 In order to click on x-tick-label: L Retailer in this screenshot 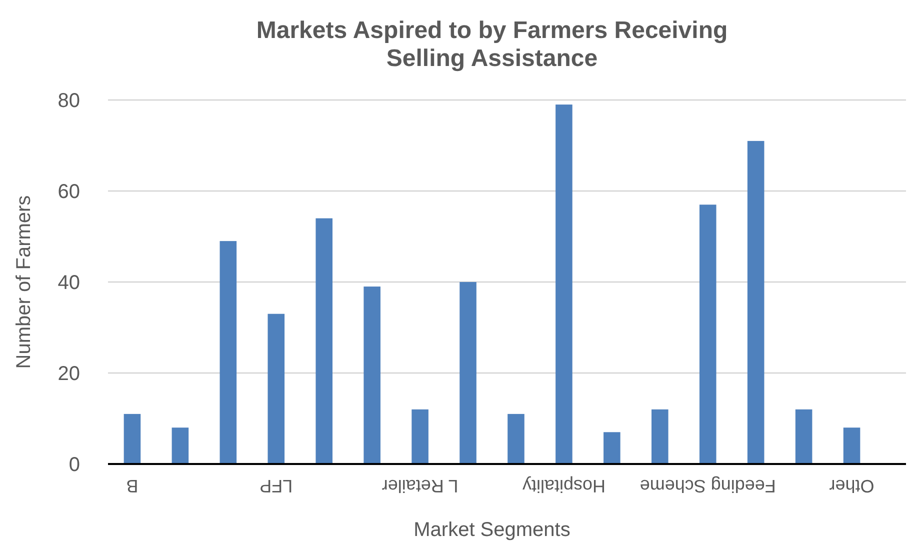, I will do `click(420, 486)`.